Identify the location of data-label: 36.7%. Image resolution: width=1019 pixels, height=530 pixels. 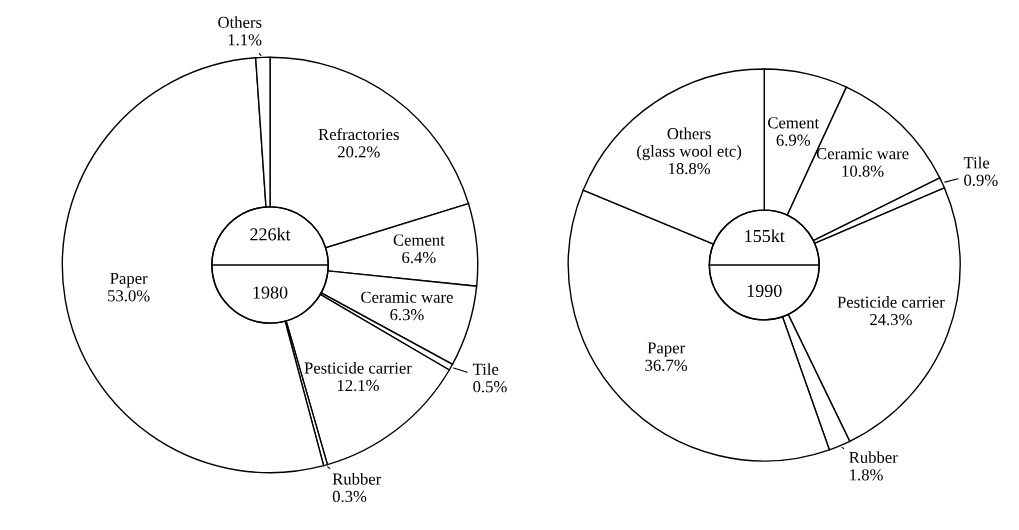
(666, 365).